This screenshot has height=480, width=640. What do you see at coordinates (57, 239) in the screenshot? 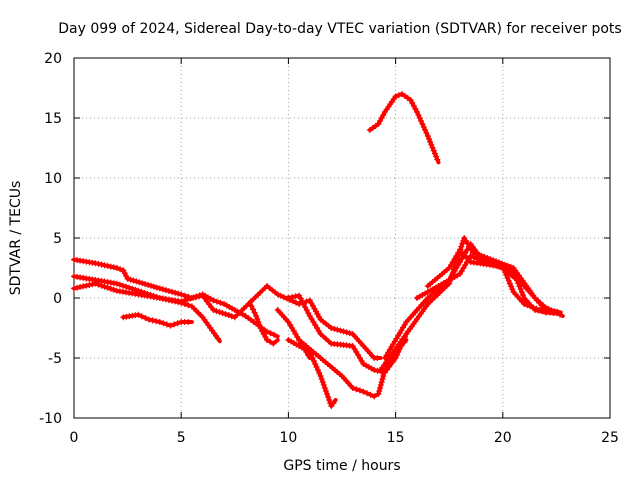
I see `y-tick-label: 5` at bounding box center [57, 239].